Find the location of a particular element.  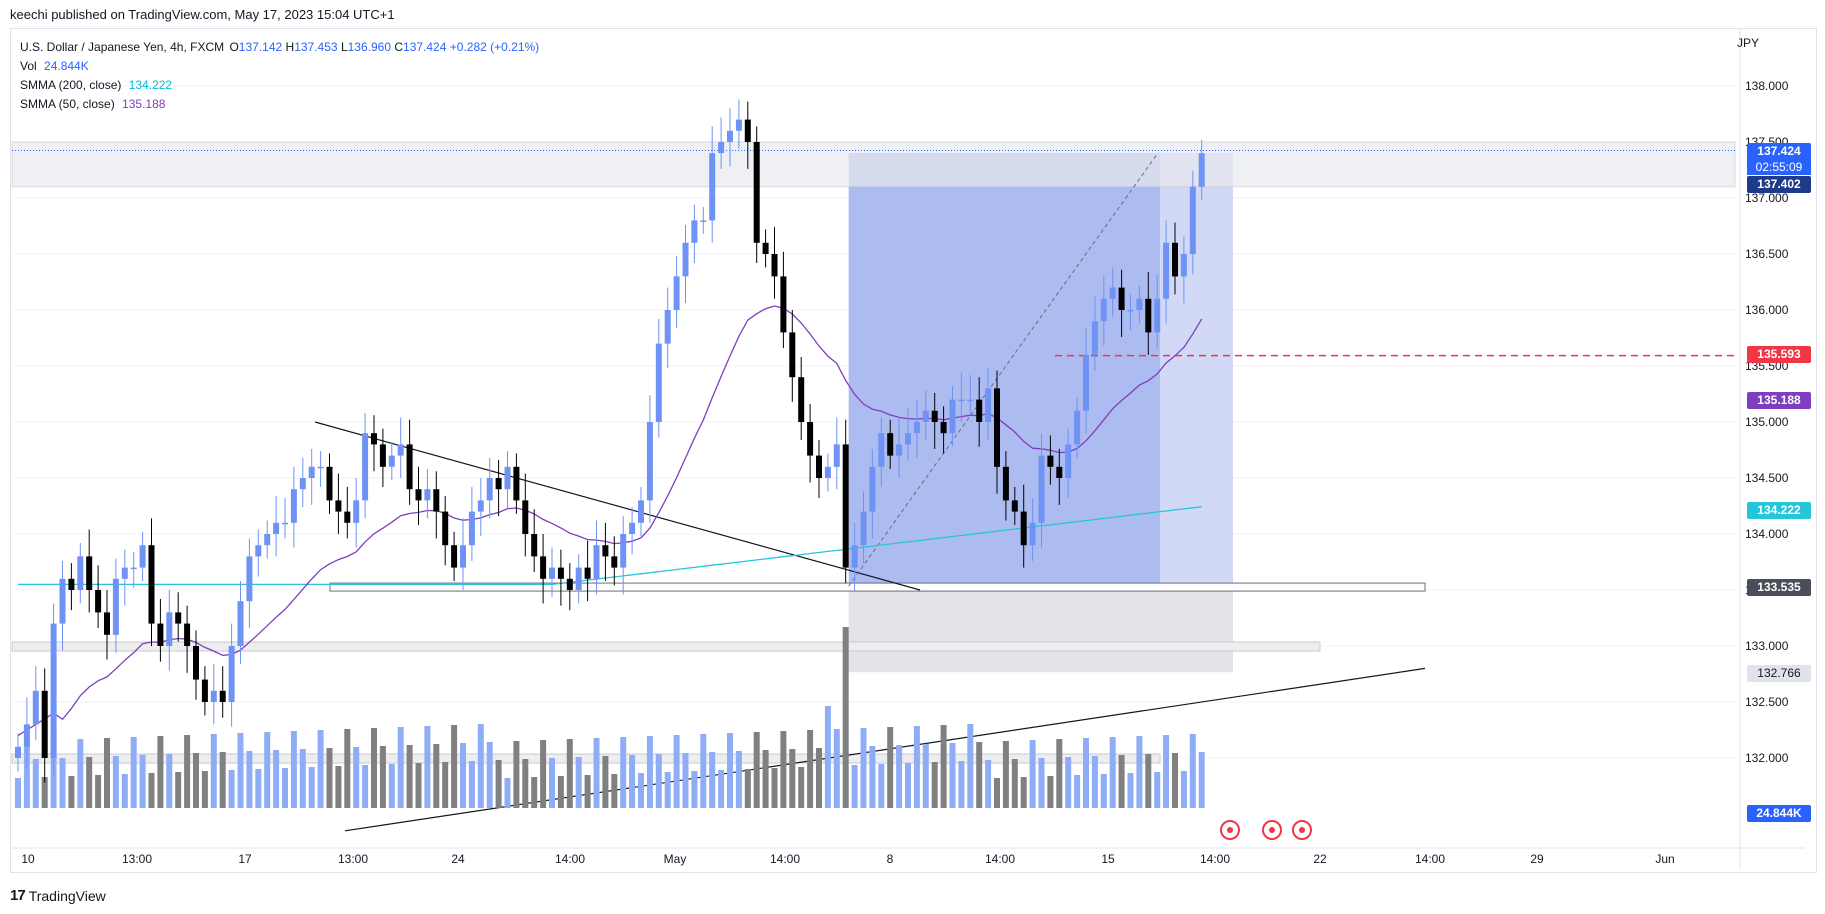

smma50-label: SMMA (50, close) is located at coordinates (67, 104).